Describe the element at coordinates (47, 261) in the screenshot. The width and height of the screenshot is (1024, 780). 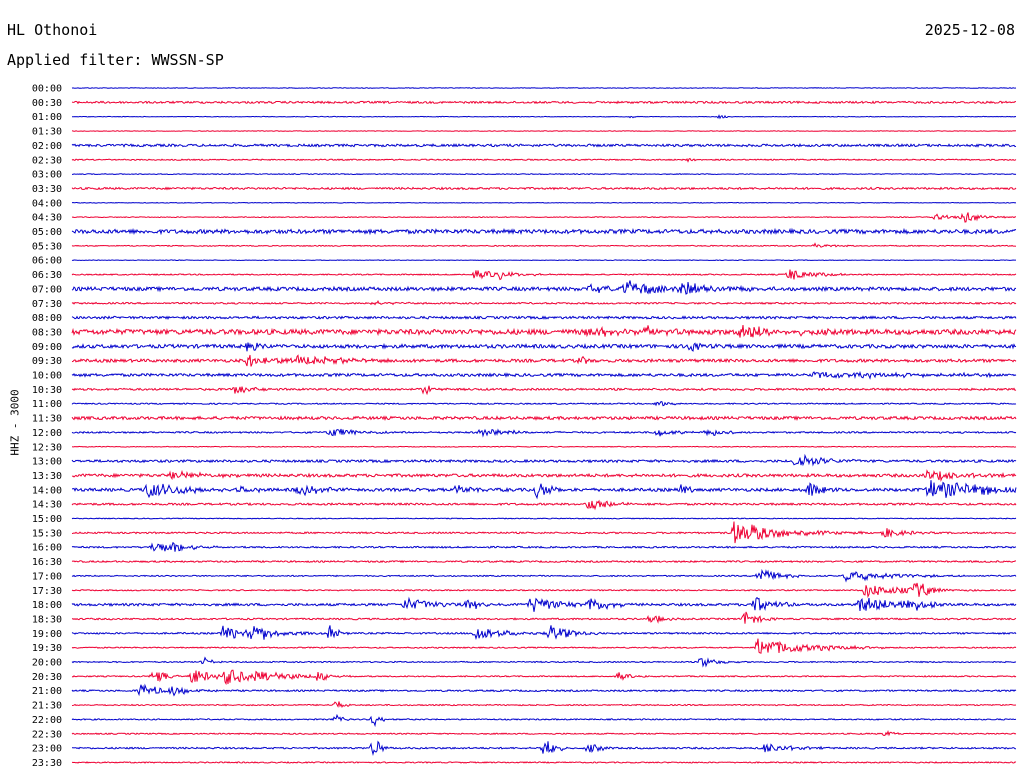
I see `row-label: 06:00` at that location.